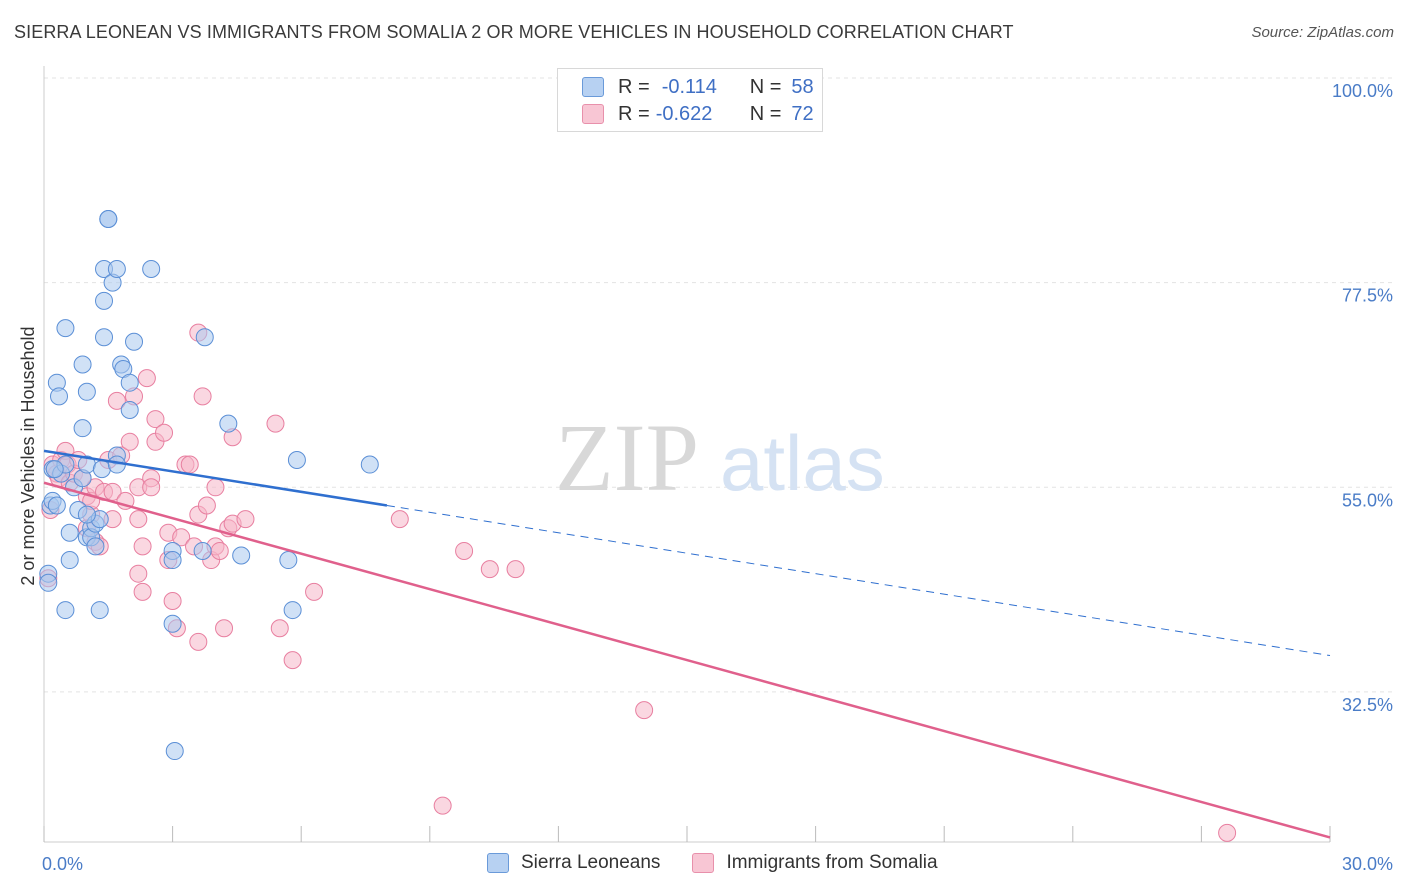 The width and height of the screenshot is (1406, 892). What do you see at coordinates (802, 86) in the screenshot?
I see `legend-n-value: 58` at bounding box center [802, 86].